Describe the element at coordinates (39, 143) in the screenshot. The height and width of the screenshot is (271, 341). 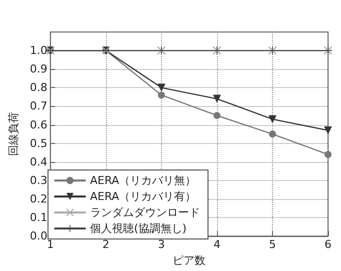
I see `y-tick-label: 0.5` at that location.